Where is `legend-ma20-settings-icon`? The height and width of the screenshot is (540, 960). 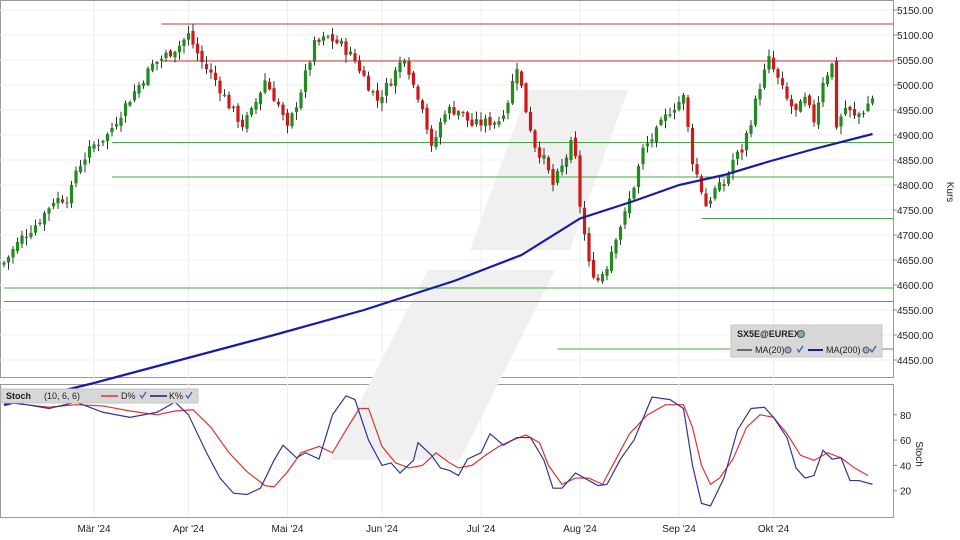 legend-ma20-settings-icon is located at coordinates (788, 350).